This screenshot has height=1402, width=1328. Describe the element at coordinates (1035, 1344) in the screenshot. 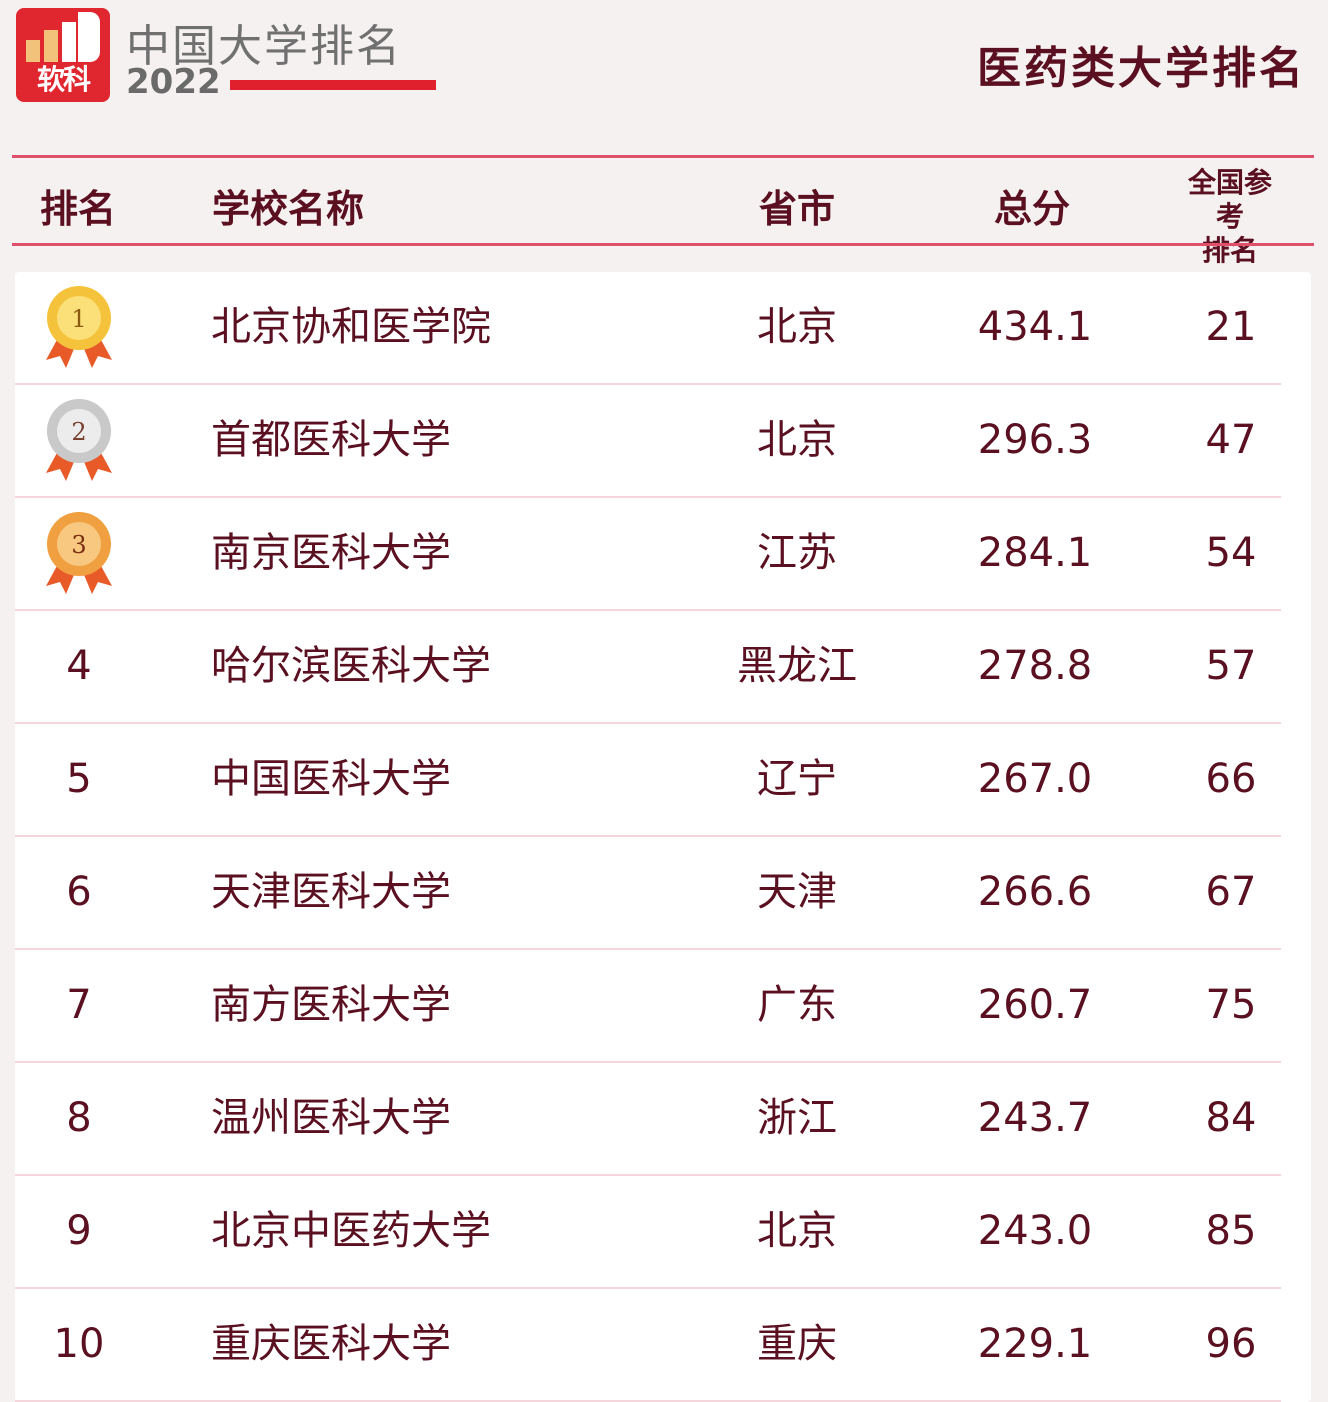

I see `score: 229.1` at that location.